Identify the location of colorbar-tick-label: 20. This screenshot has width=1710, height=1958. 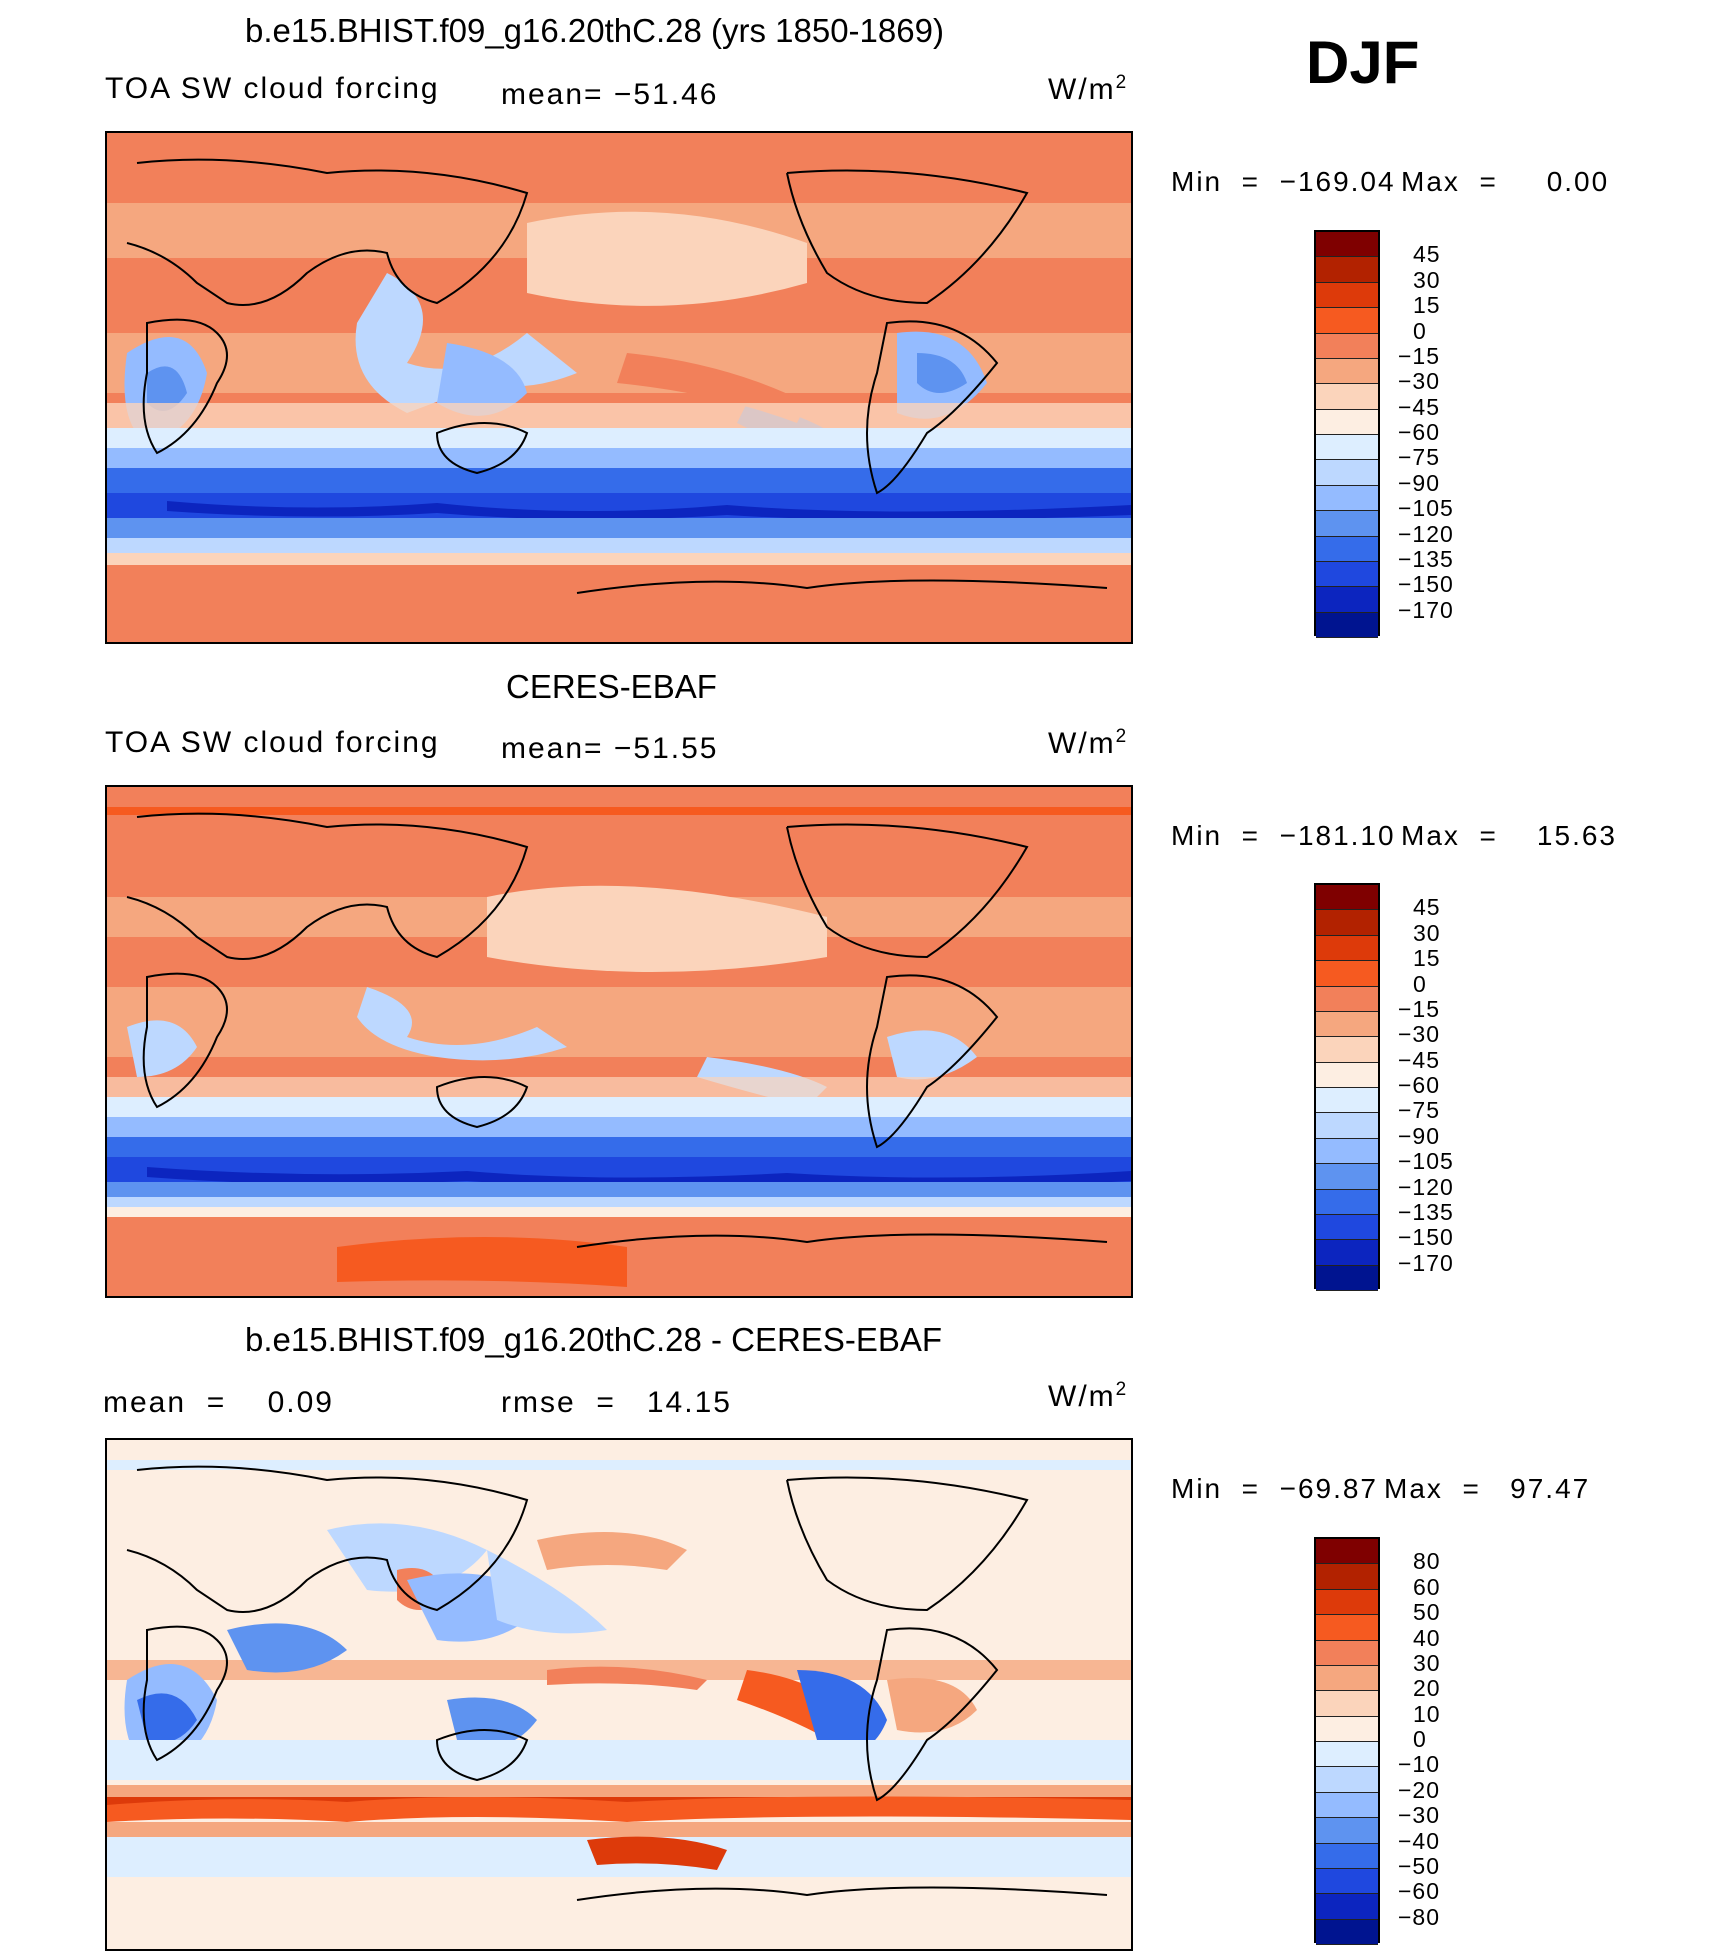
(1427, 1688).